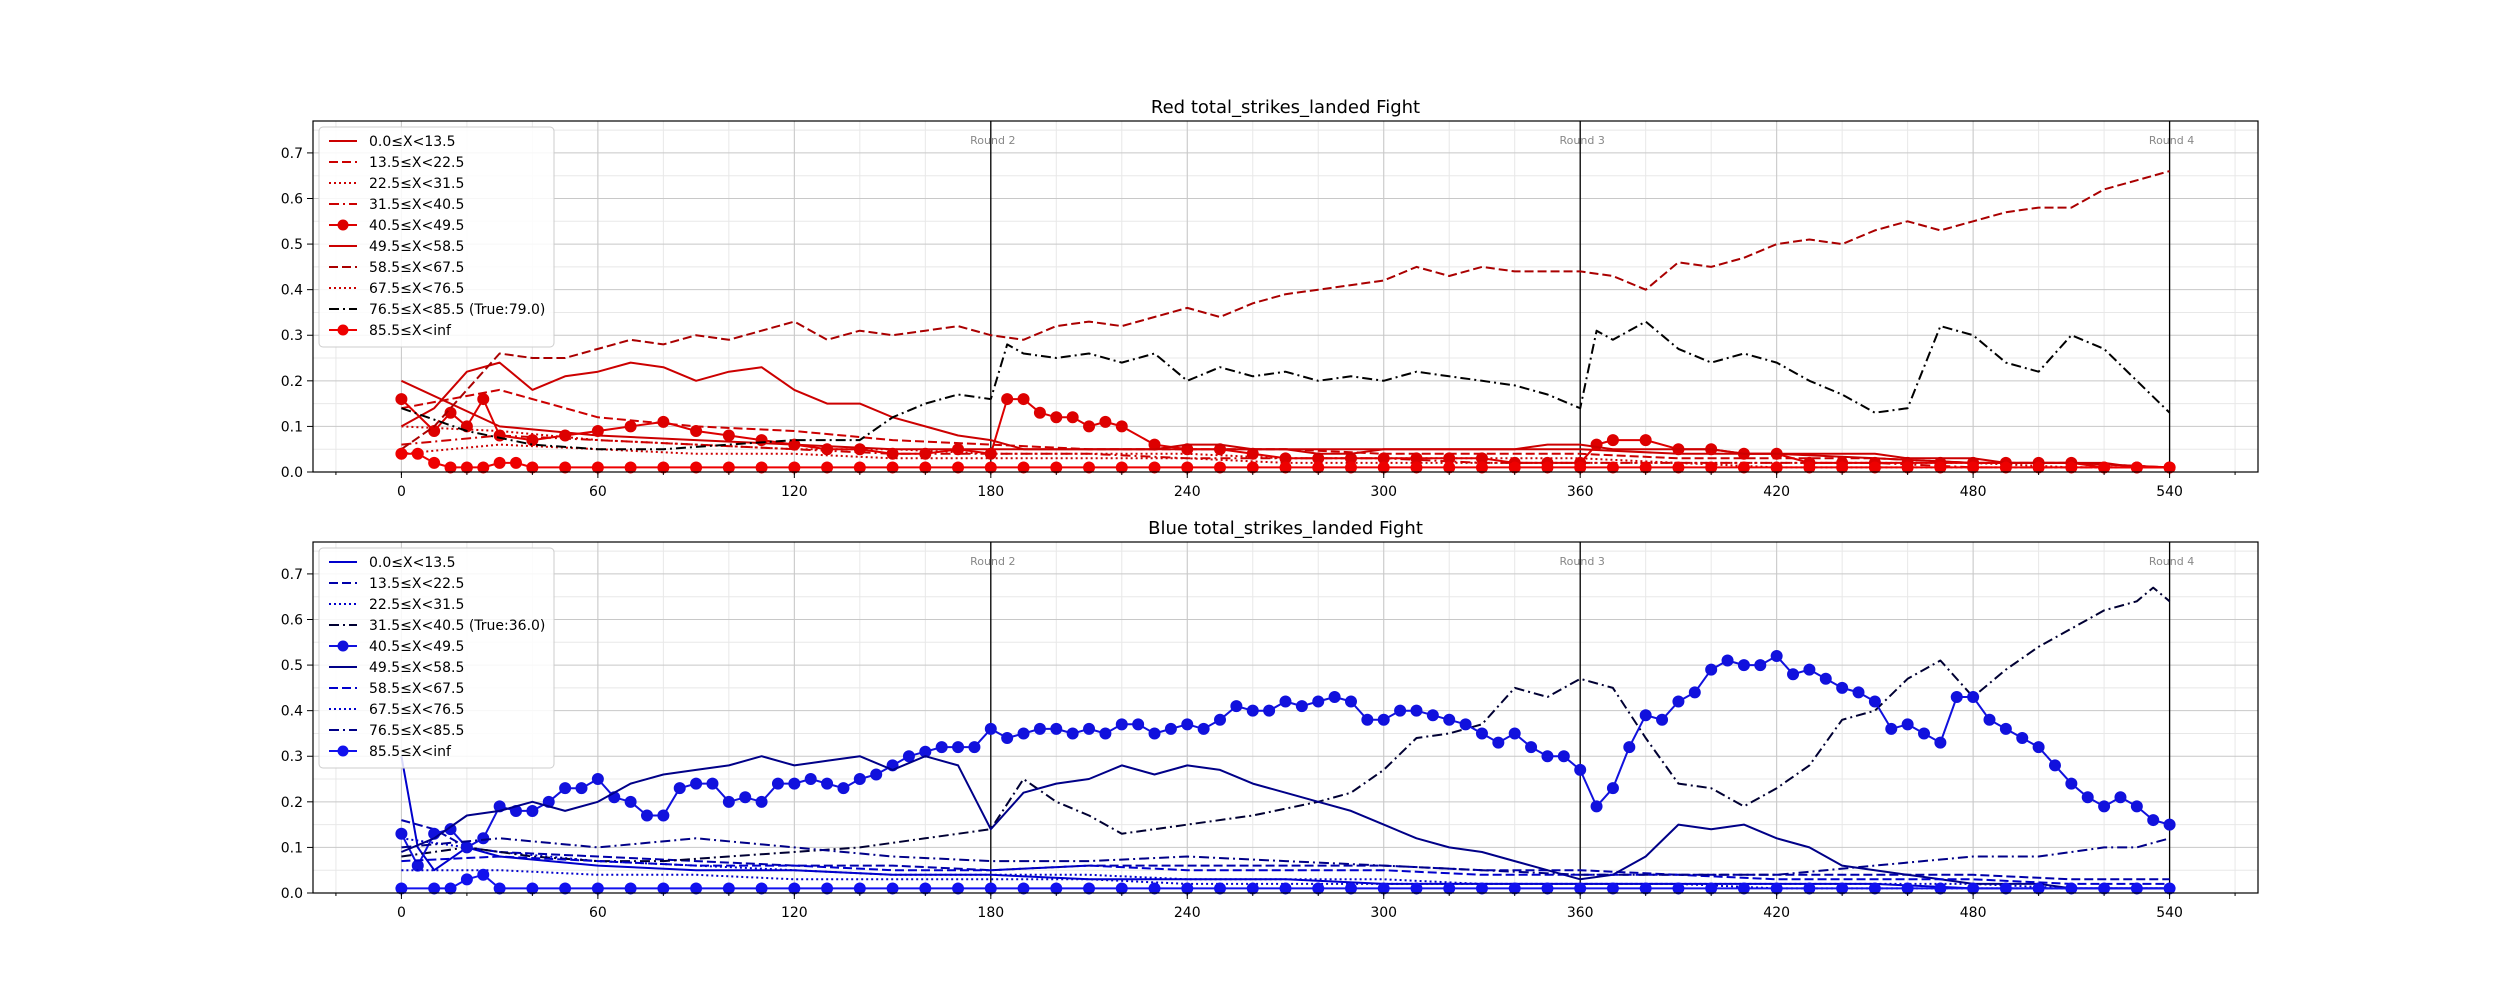  Describe the element at coordinates (416, 710) in the screenshot. I see `legend-label-7: 67.5≤X<76.5` at that location.